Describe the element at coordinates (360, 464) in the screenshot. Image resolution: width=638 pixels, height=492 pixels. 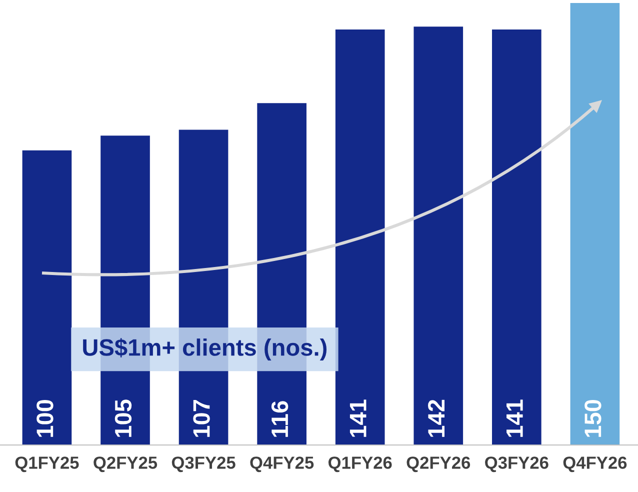
I see `x-tick-label: Q1FY26` at that location.